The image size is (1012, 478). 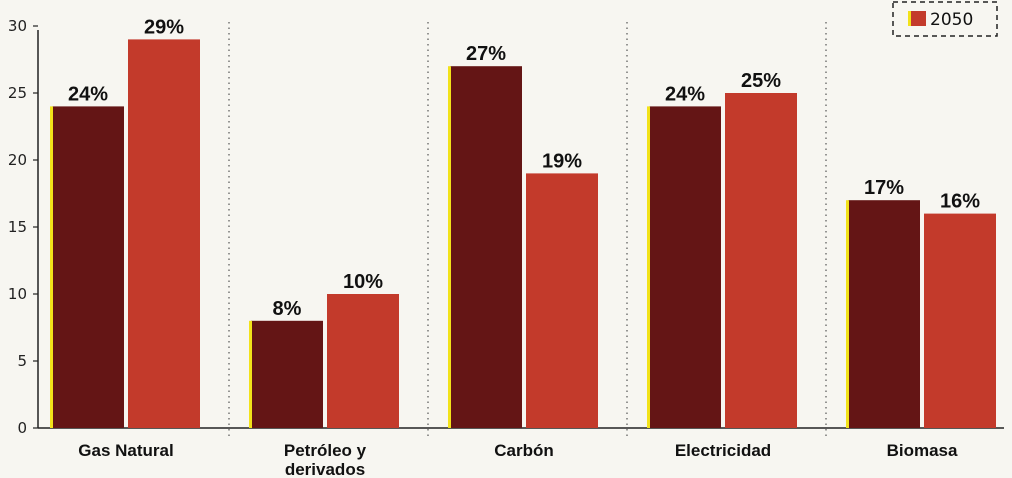 What do you see at coordinates (17, 294) in the screenshot?
I see `y-tick-label: 10` at bounding box center [17, 294].